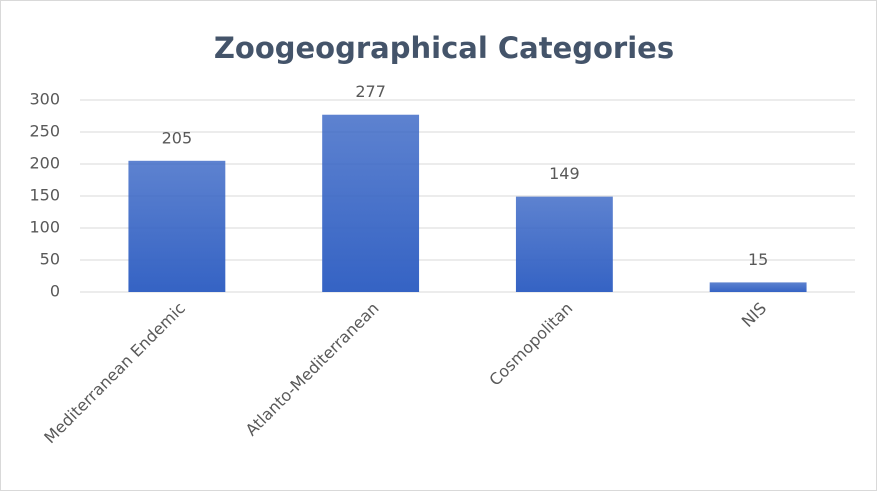  What do you see at coordinates (370, 91) in the screenshot?
I see `data-label: 277` at bounding box center [370, 91].